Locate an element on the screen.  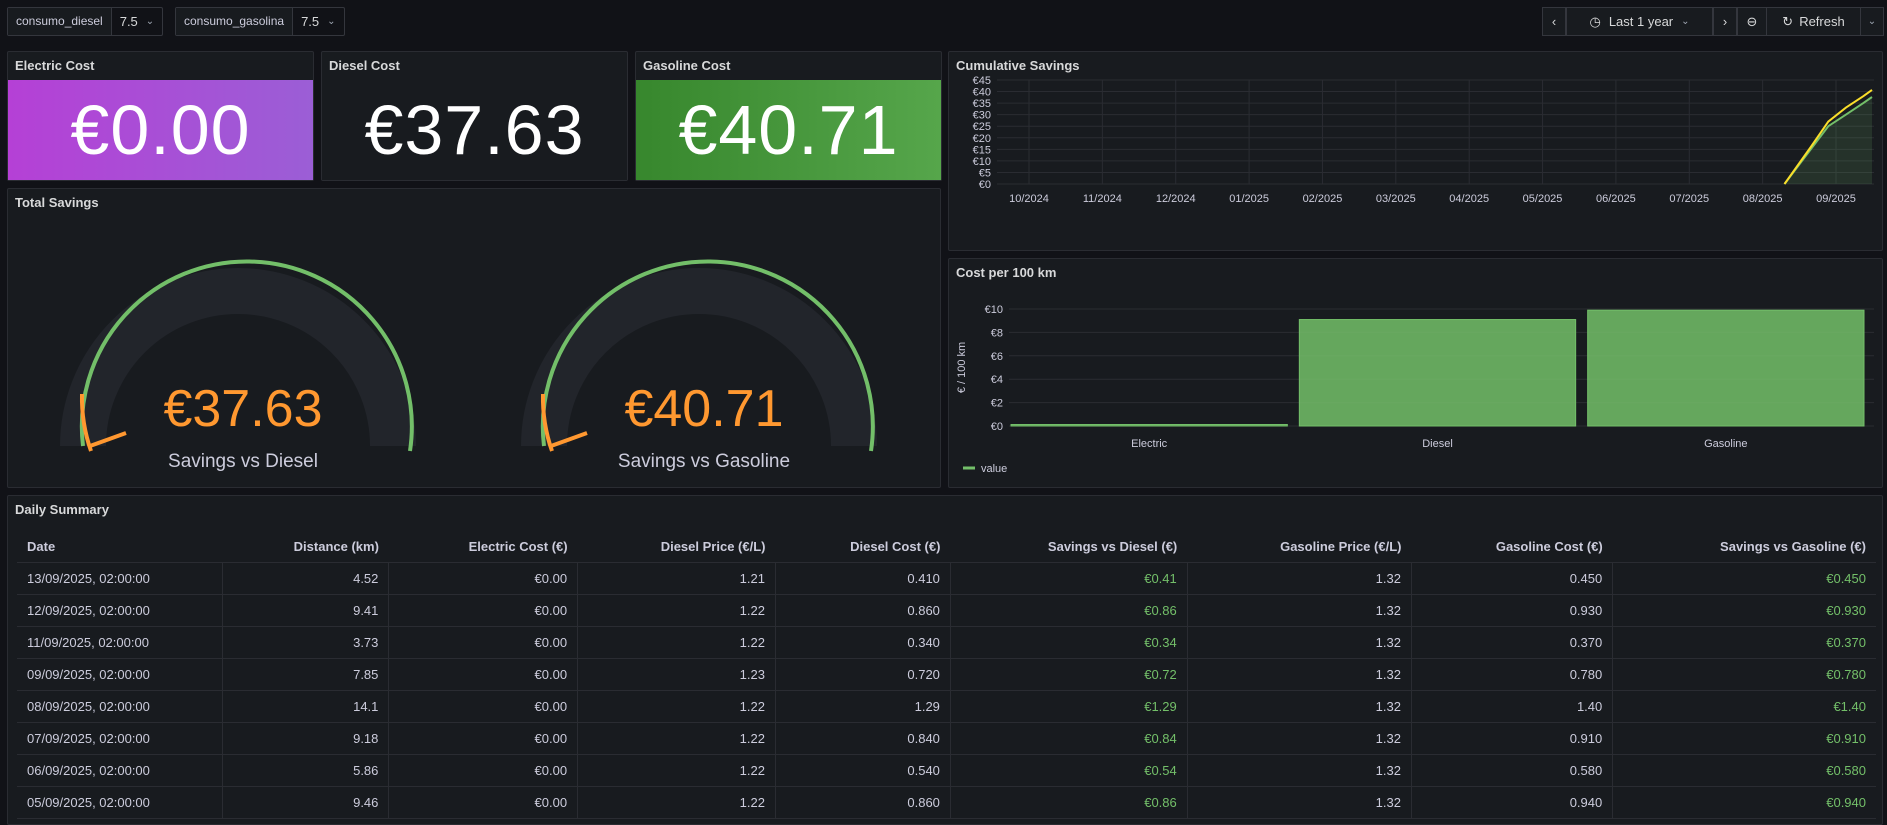
y-tick-label: €40 is located at coordinates (982, 93).